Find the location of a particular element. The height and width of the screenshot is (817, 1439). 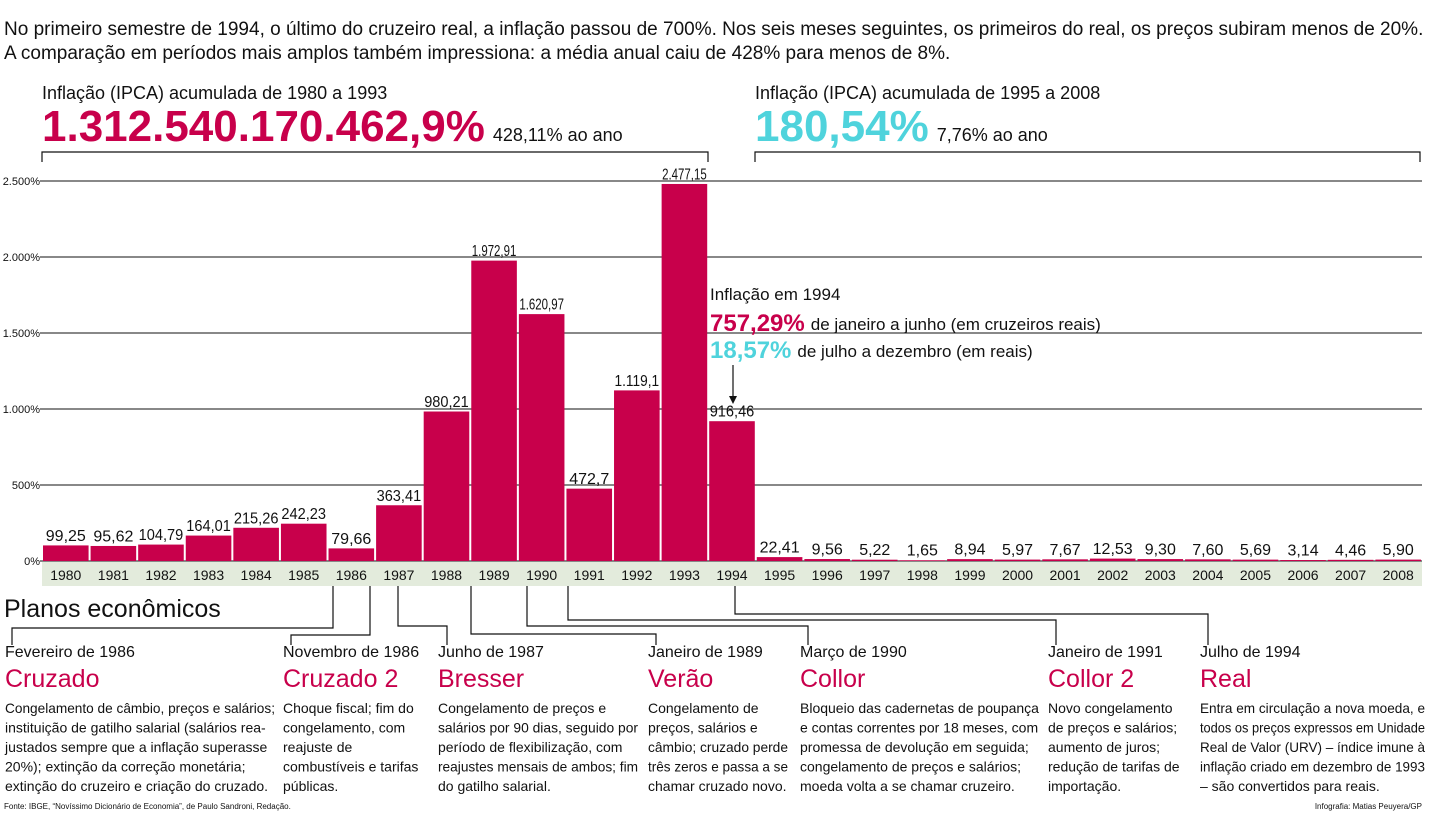

plan-text: combustíveis e tarifas is located at coordinates (350, 767).